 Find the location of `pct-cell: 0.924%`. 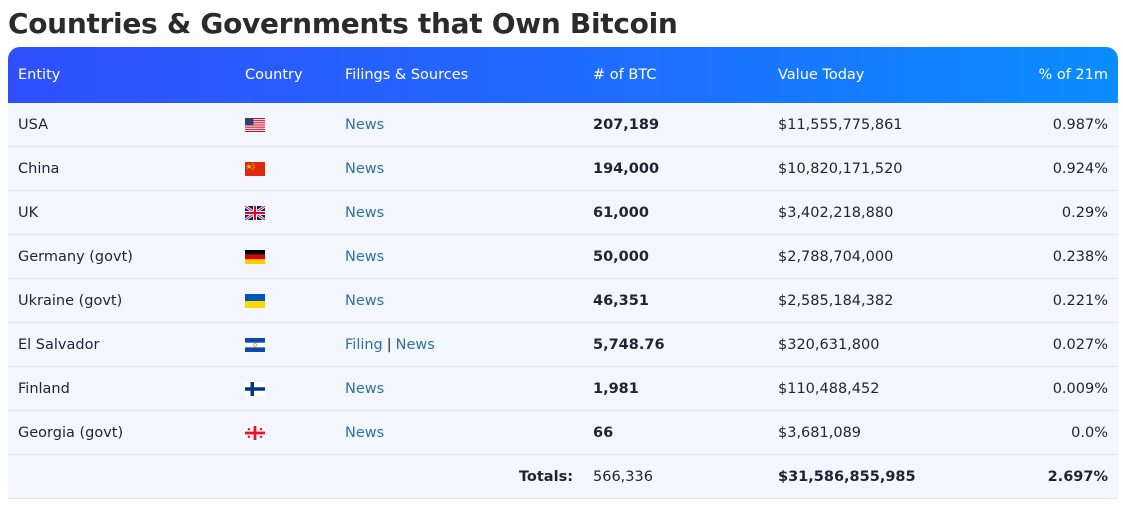

pct-cell: 0.924% is located at coordinates (1080, 168).